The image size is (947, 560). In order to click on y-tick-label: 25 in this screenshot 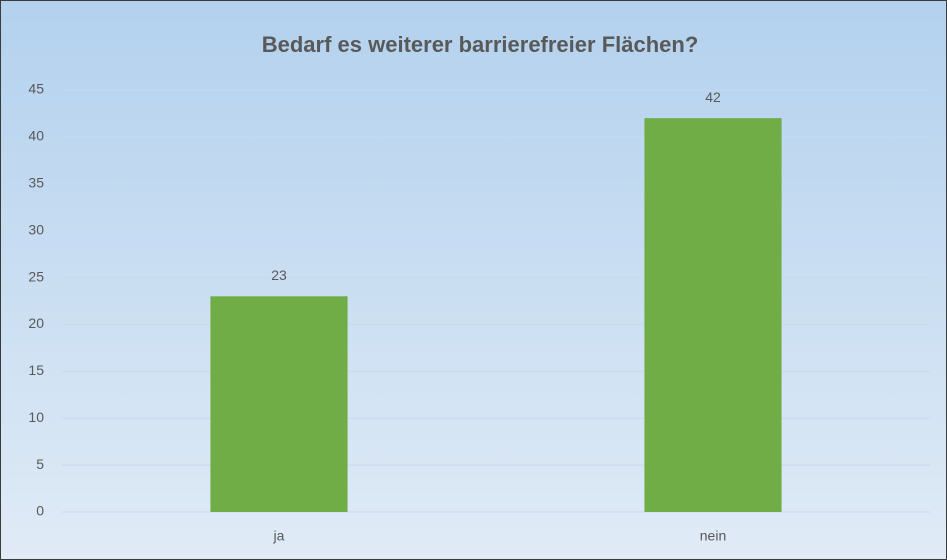, I will do `click(36, 276)`.